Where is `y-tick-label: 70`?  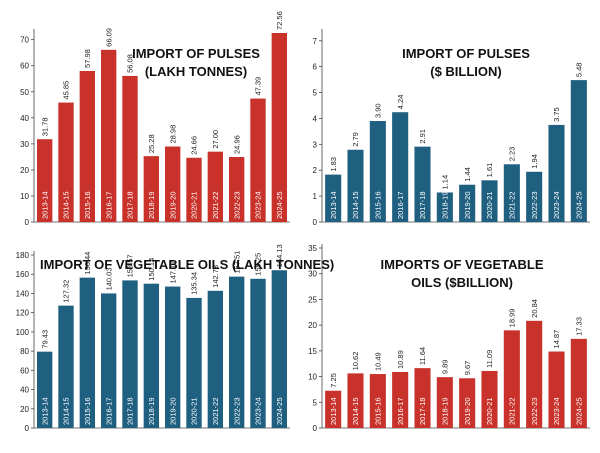 y-tick-label: 70 is located at coordinates (24, 40).